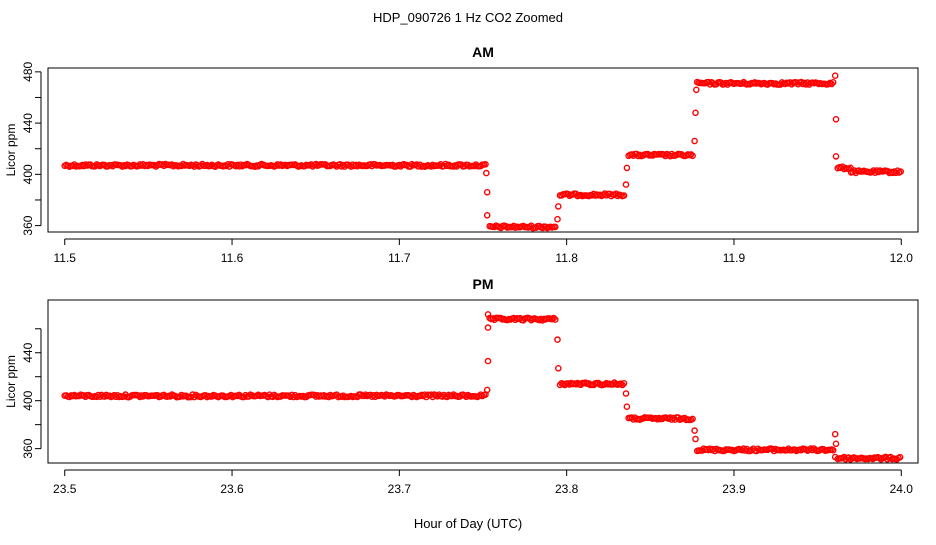  I want to click on x-tick-label: 24.0, so click(902, 489).